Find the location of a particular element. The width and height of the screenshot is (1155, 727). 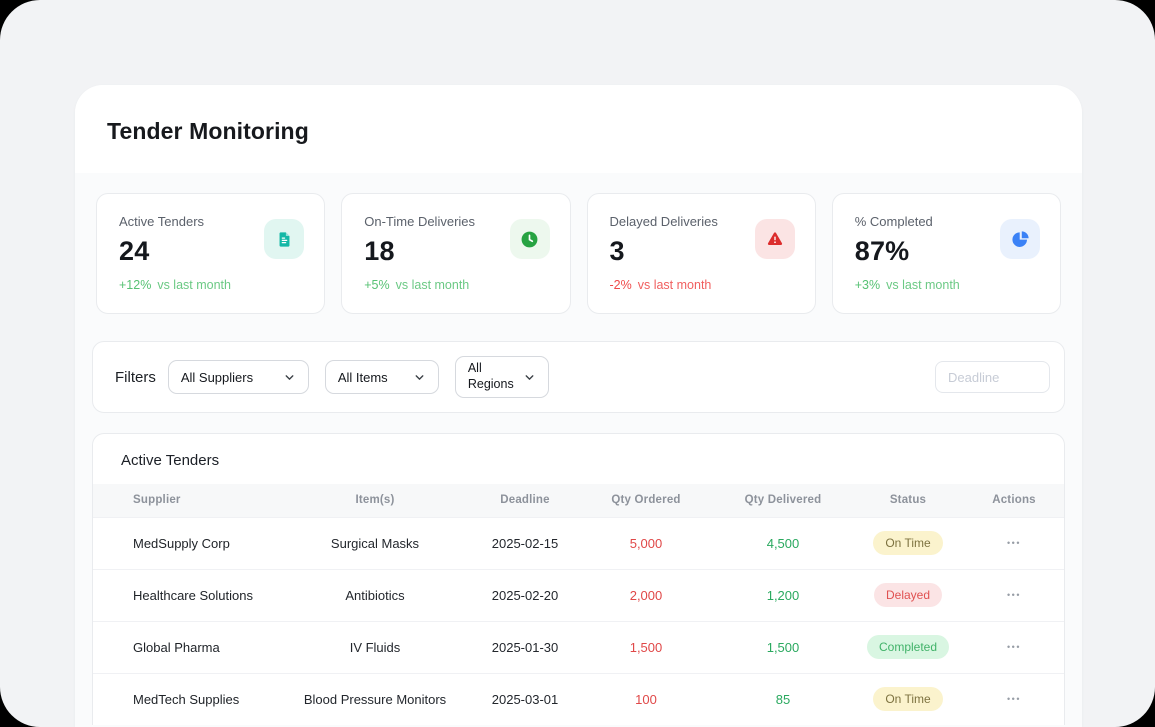

deadline-cell: 2025-01-30 is located at coordinates (525, 646).